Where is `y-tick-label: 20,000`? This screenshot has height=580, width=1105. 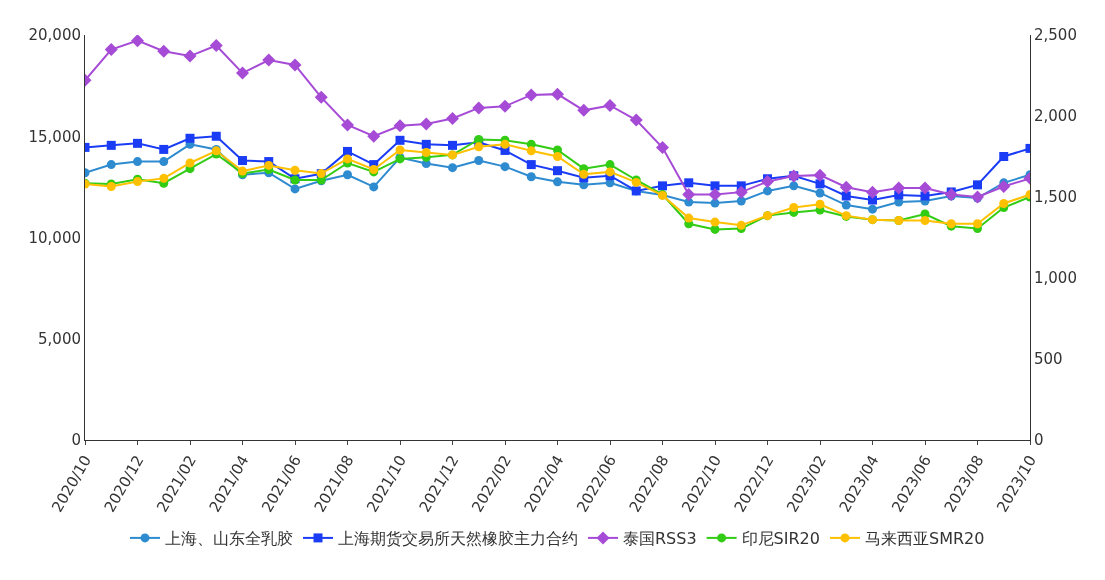 y-tick-label: 20,000 is located at coordinates (54, 35).